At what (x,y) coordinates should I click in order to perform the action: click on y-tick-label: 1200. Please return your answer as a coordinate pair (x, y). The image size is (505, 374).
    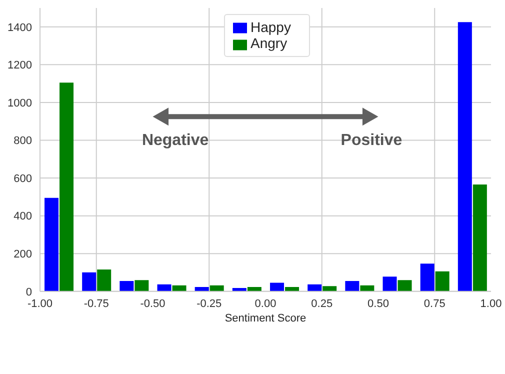
    Looking at the image, I should click on (20, 66).